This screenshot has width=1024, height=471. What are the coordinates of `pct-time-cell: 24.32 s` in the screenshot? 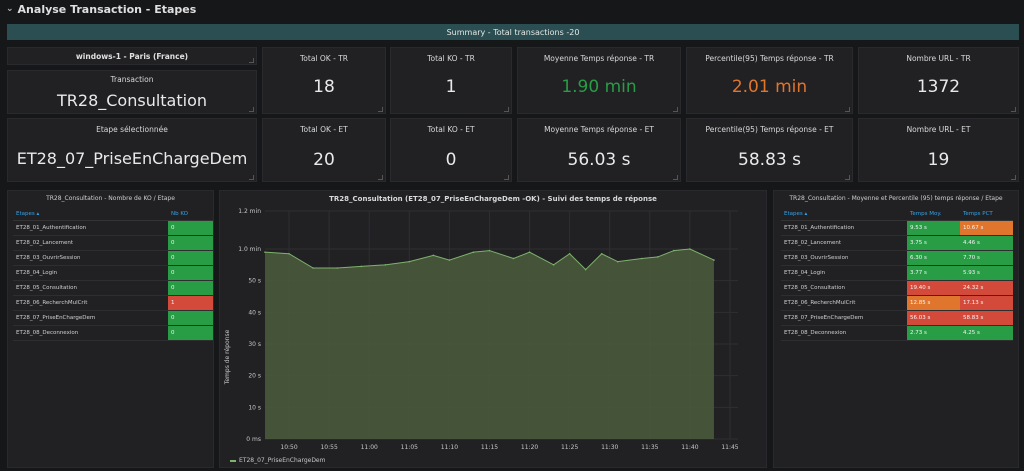 It's located at (986, 288).